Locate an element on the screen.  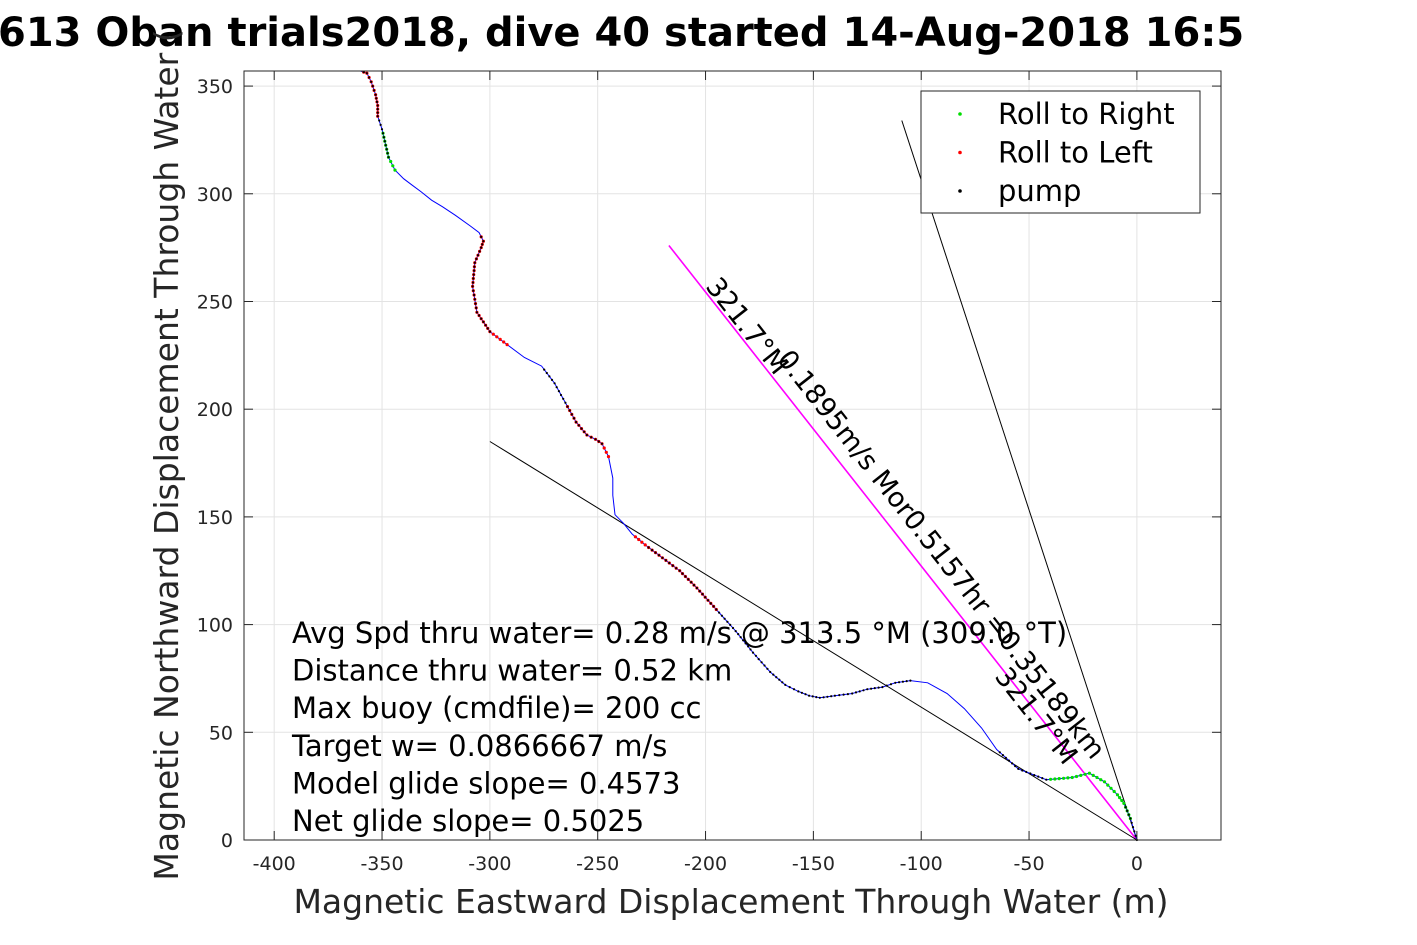
legend-label: Roll to Right is located at coordinates (1086, 114).